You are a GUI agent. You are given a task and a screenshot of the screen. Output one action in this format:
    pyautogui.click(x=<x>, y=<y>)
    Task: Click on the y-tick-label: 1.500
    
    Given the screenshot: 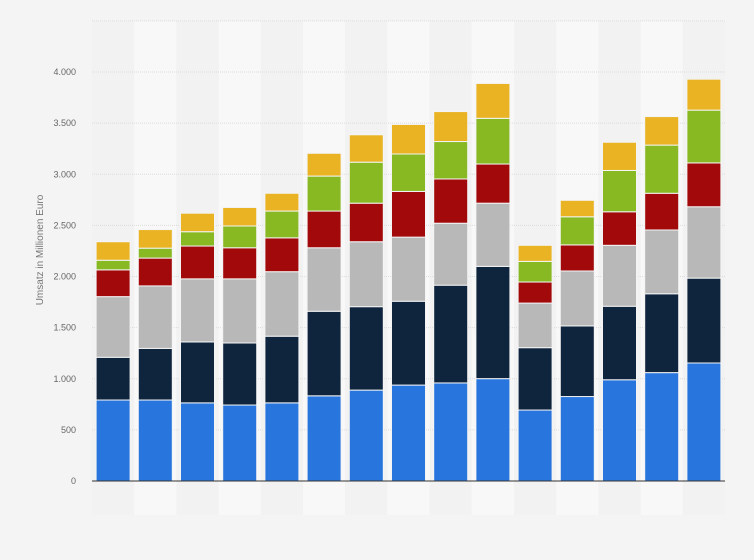 What is the action you would take?
    pyautogui.click(x=64, y=328)
    